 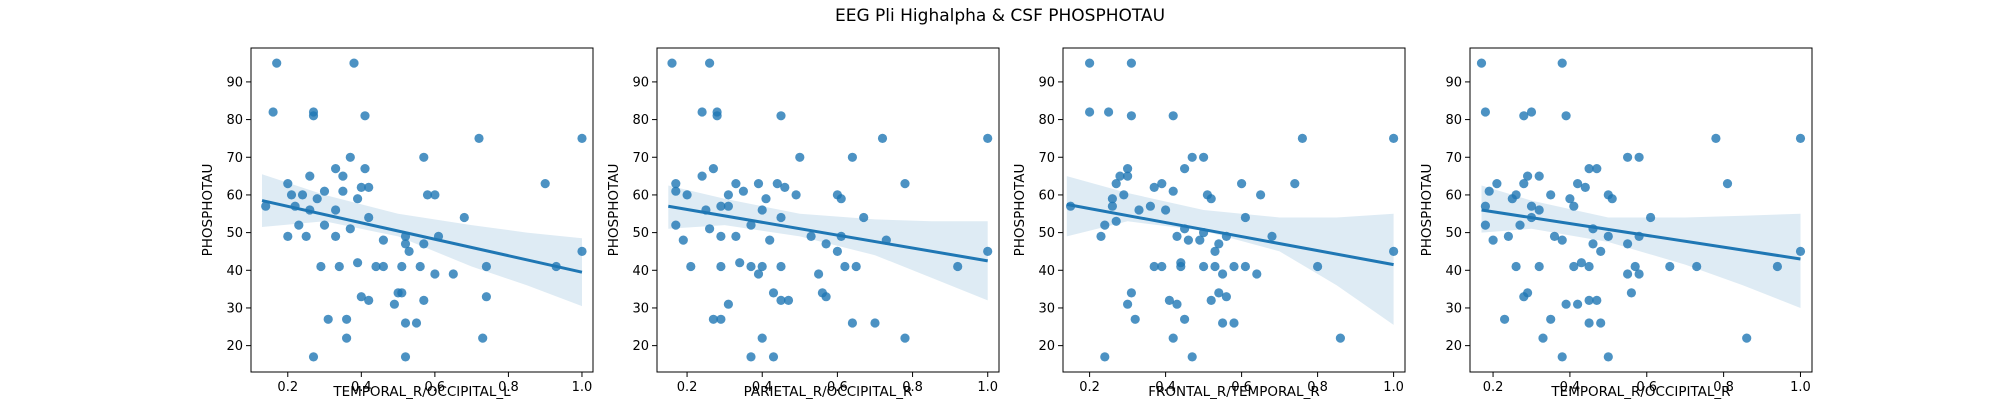 I want to click on x-tick-label: 0.2, so click(x=287, y=387).